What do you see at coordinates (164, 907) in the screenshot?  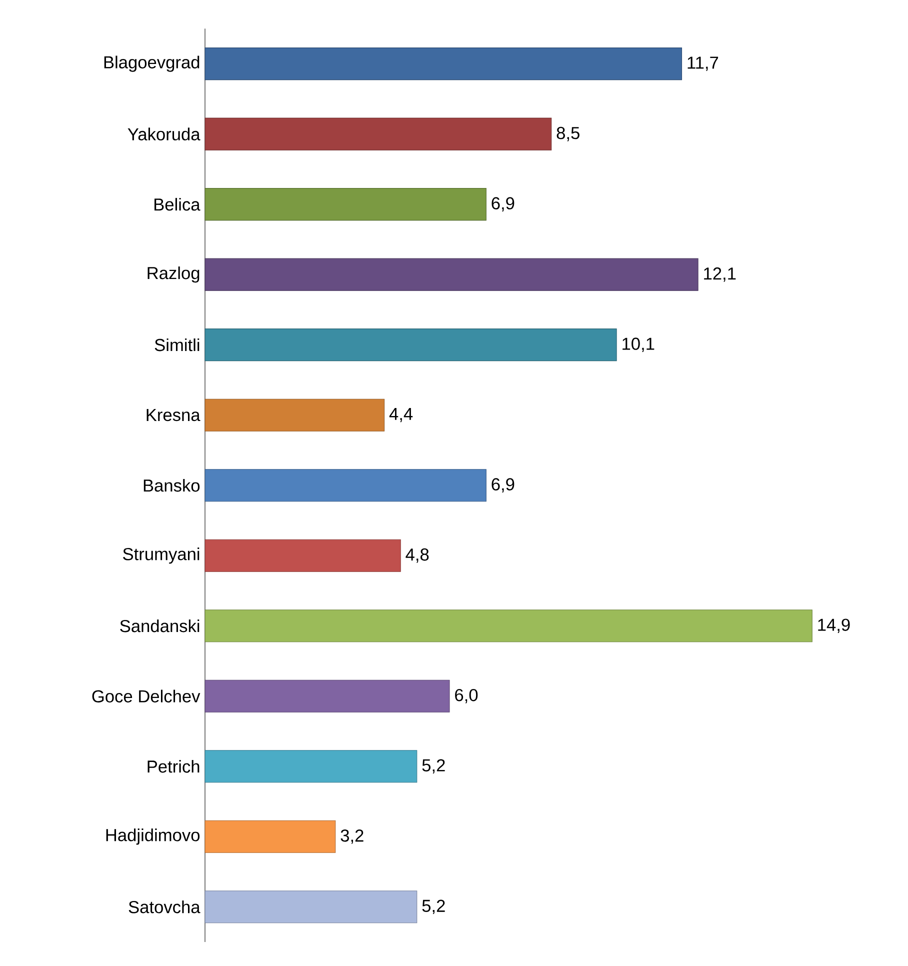 I see `y-tick-label: Satovcha` at bounding box center [164, 907].